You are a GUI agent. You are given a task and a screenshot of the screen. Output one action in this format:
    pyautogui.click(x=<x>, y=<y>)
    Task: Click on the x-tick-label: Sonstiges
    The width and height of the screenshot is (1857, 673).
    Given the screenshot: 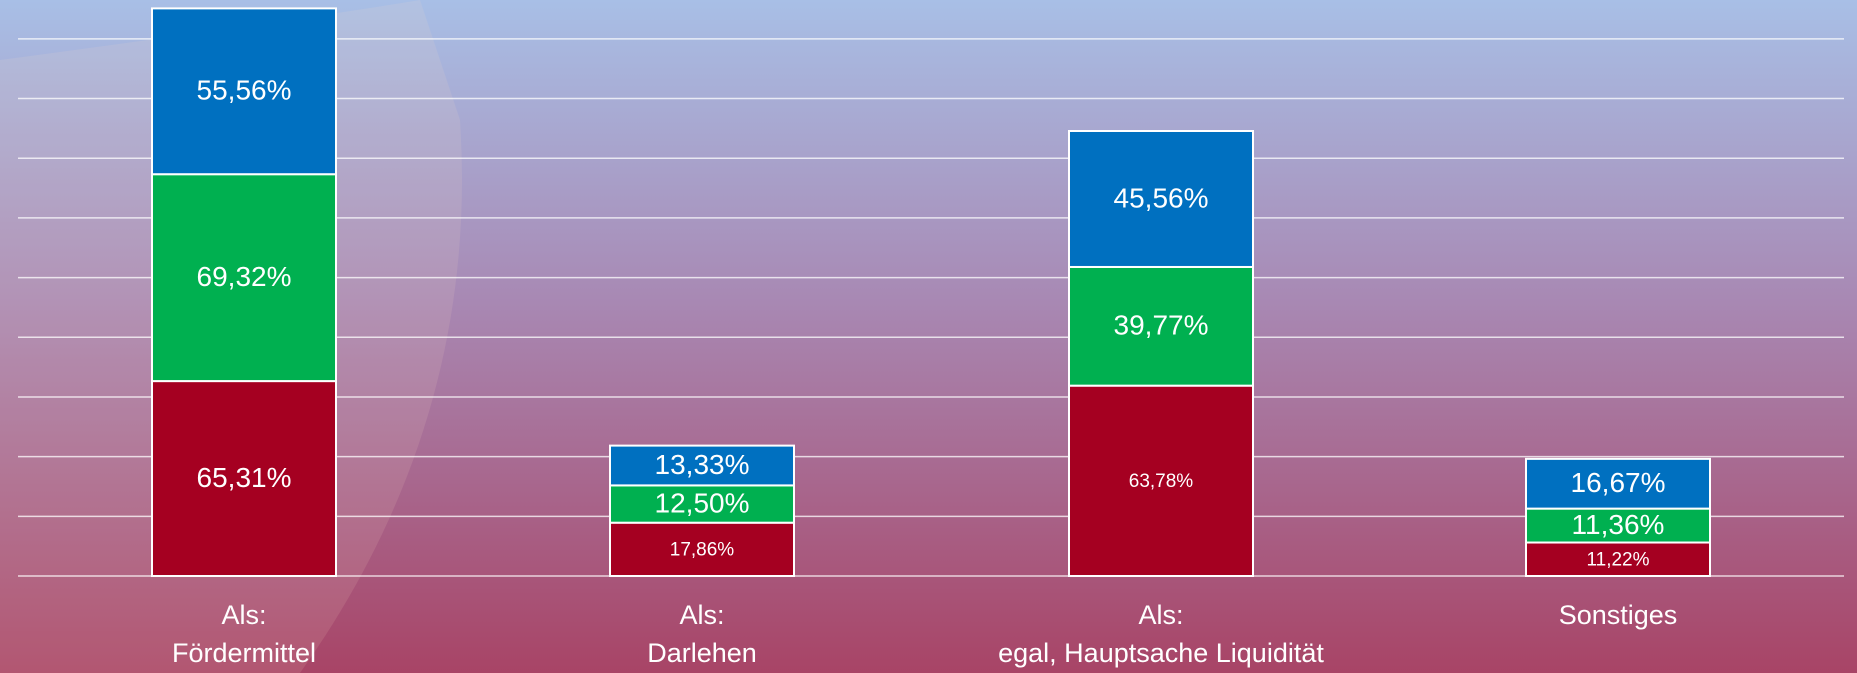 What is the action you would take?
    pyautogui.click(x=1618, y=615)
    